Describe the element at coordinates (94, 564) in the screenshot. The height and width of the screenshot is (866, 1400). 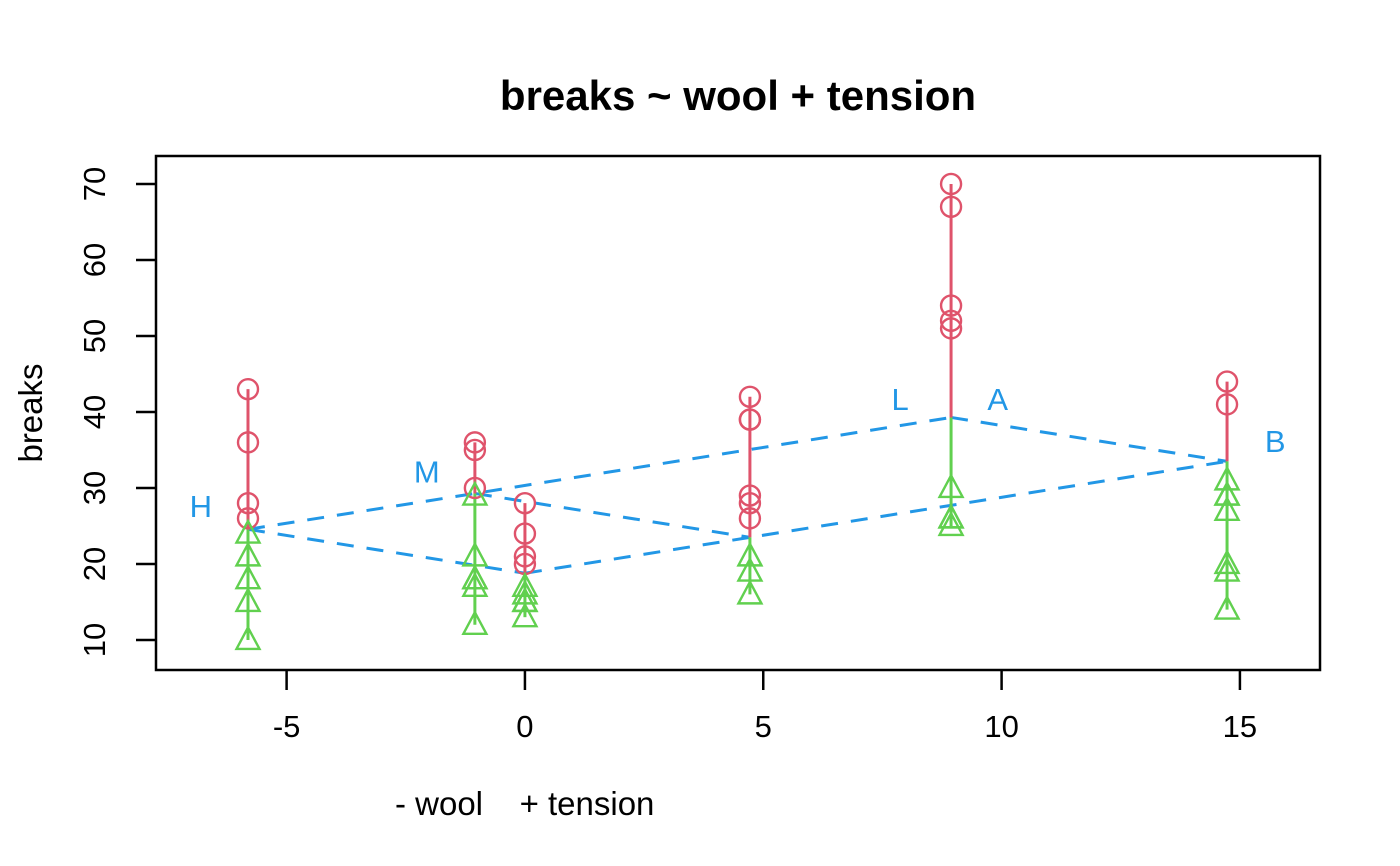
I see `y-tick-label: 20` at that location.